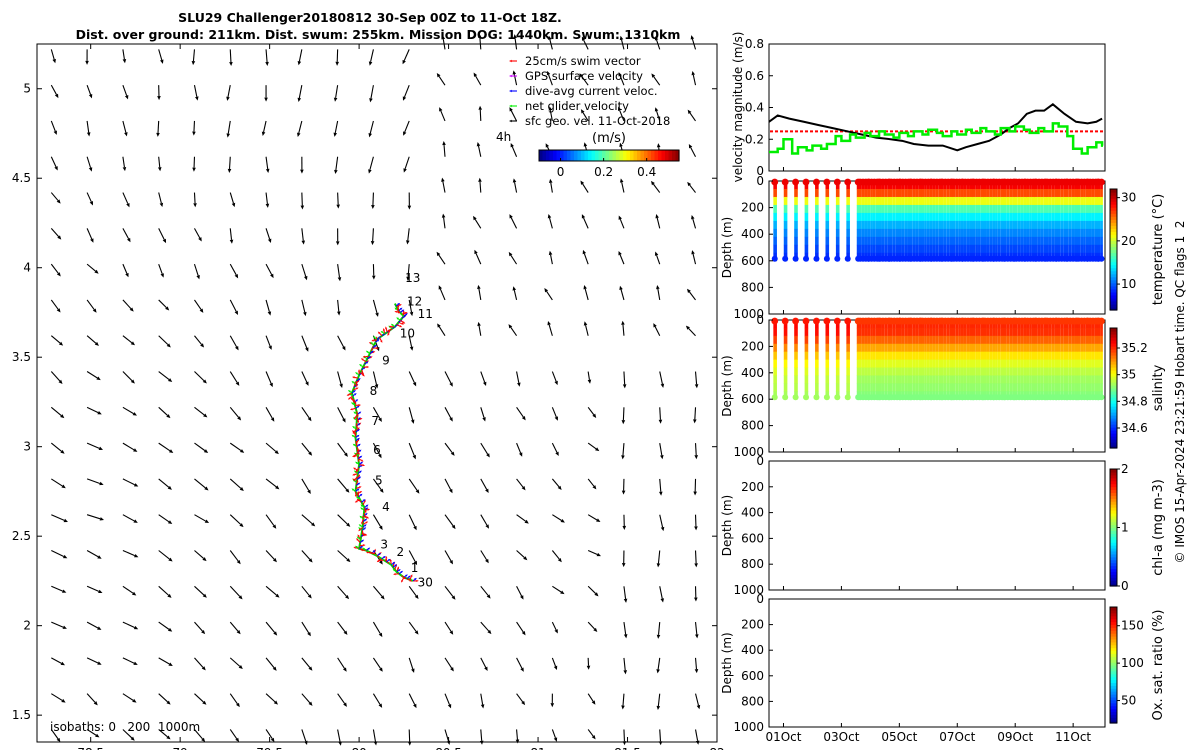  I want to click on swim-arrow, so click(365, 510).